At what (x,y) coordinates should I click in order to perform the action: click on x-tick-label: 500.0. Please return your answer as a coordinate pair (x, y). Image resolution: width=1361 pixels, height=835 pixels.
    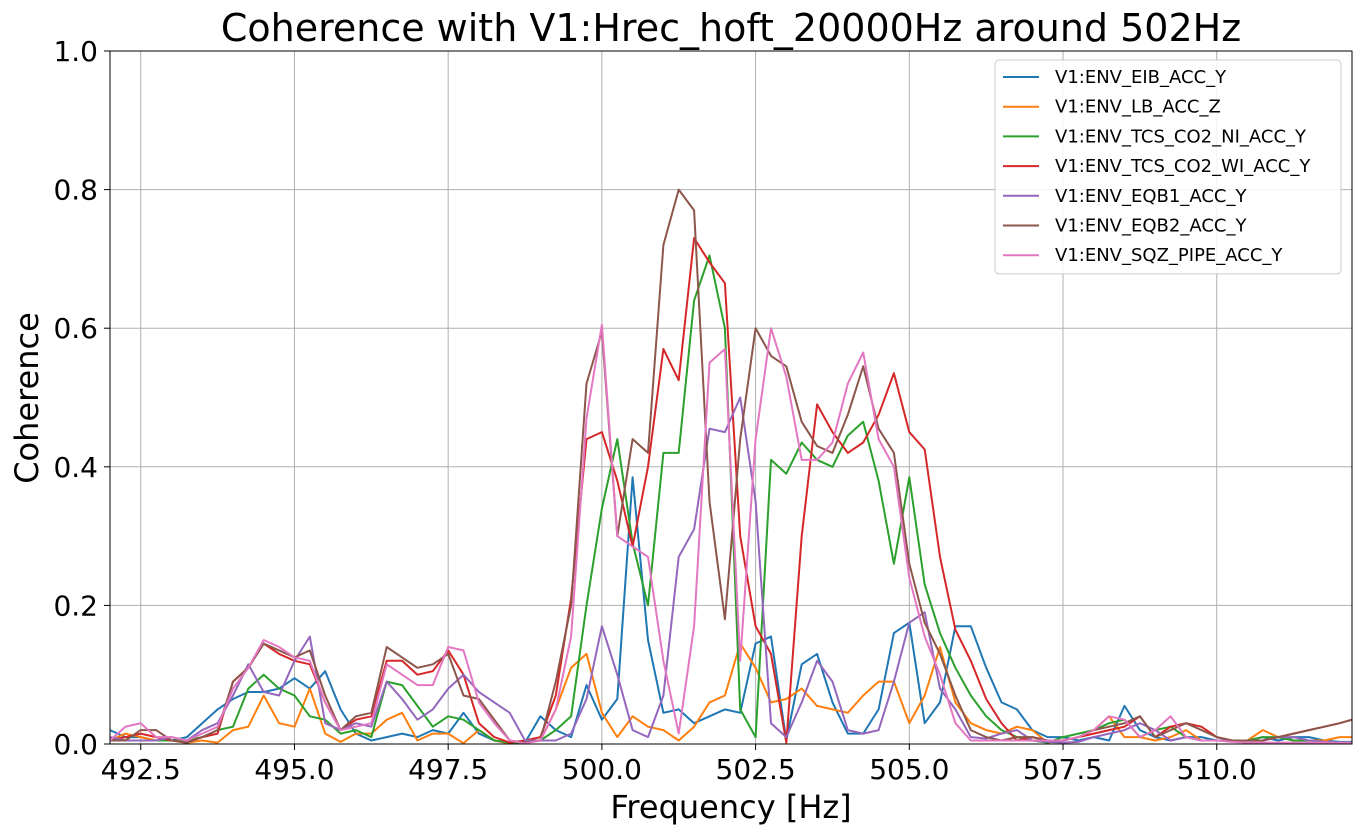
    Looking at the image, I should click on (602, 769).